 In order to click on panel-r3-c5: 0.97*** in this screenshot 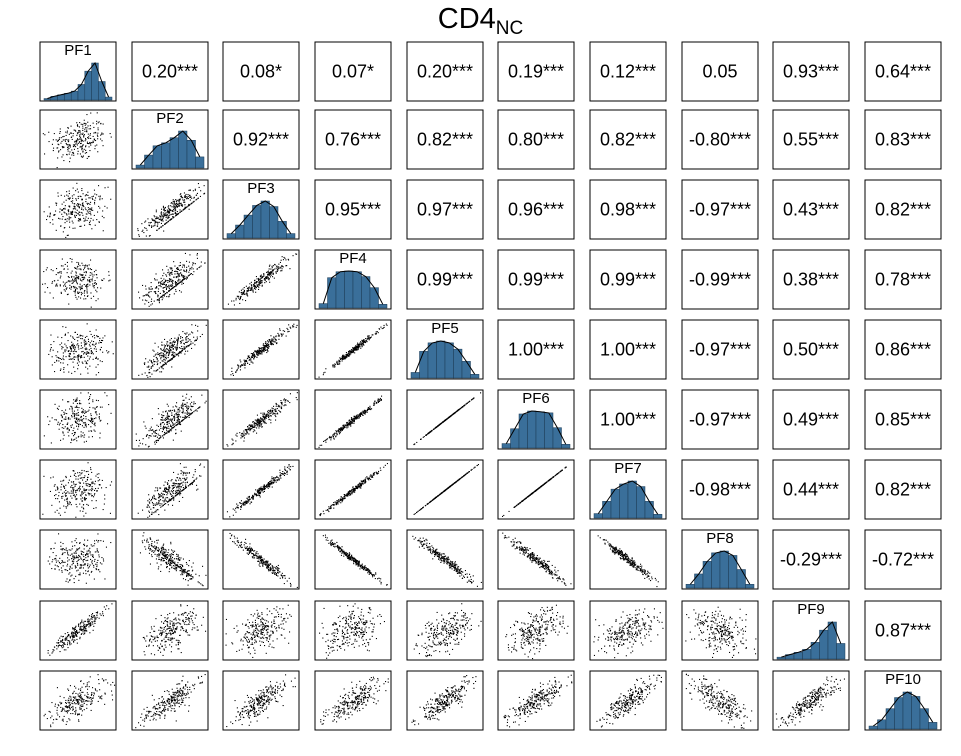, I will do `click(445, 209)`.